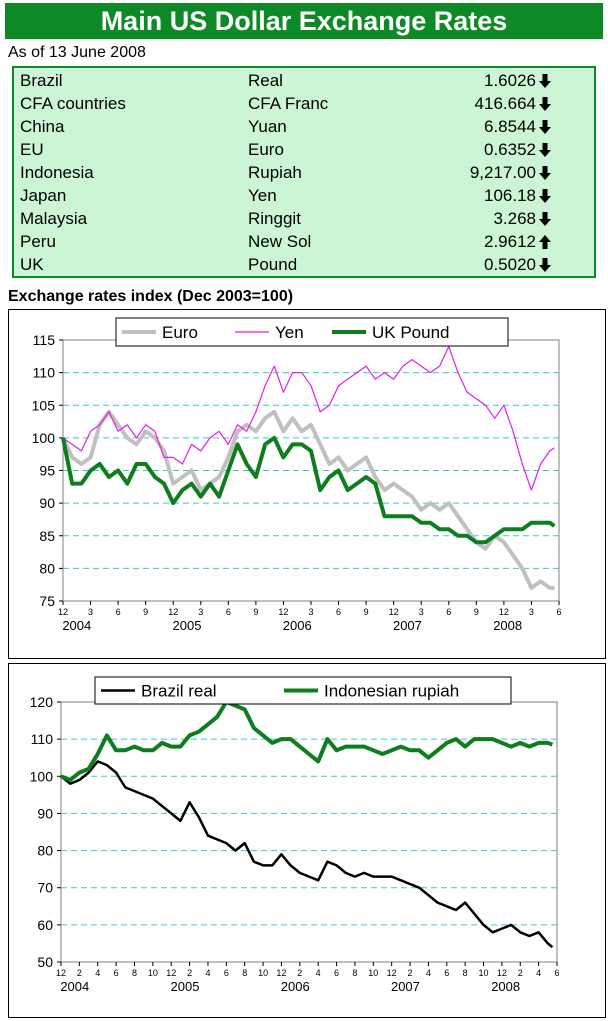  I want to click on y-tick-label: 95, so click(47, 471).